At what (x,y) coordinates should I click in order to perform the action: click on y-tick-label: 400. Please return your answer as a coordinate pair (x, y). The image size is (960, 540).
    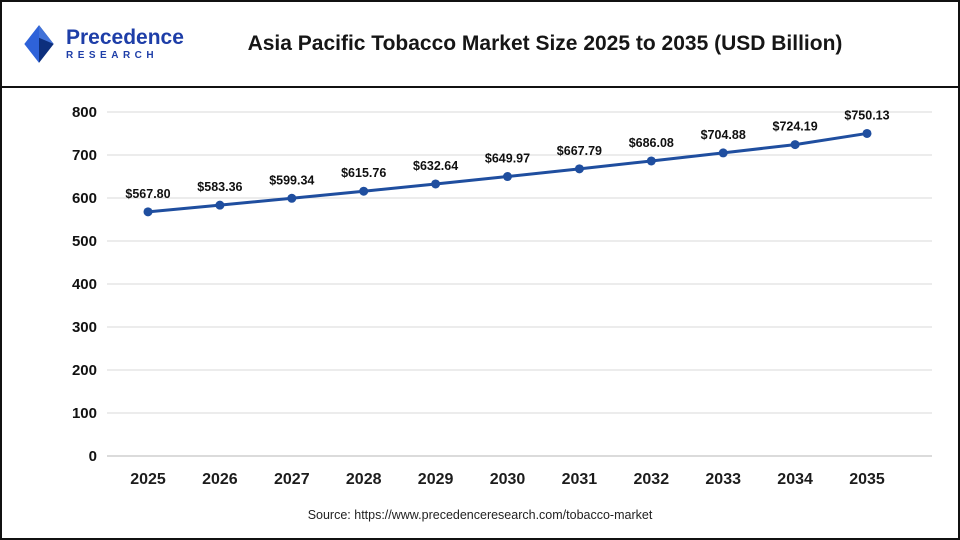
    Looking at the image, I should click on (84, 284).